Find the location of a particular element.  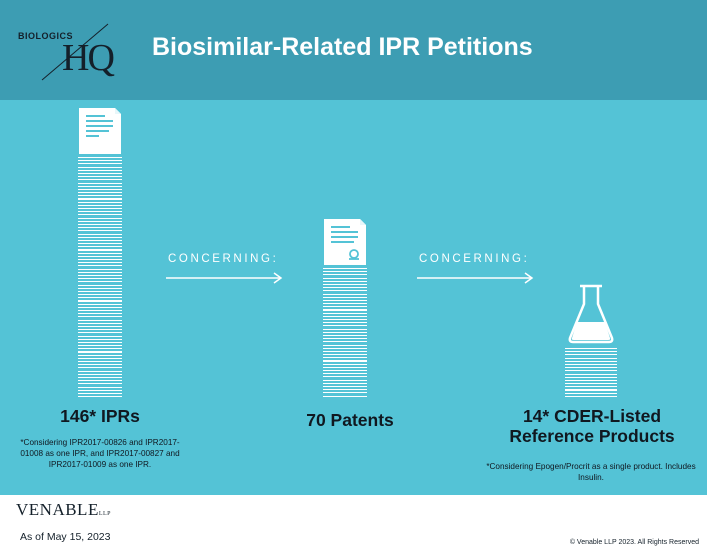

venable-logo-suffix: LLP is located at coordinates (104, 514).